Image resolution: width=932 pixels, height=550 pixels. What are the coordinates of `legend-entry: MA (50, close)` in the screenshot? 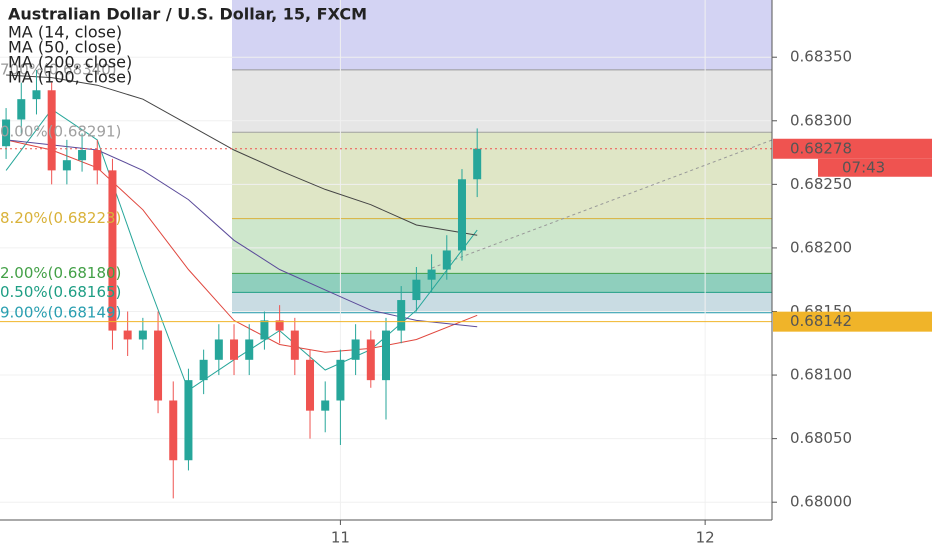 It's located at (65, 47).